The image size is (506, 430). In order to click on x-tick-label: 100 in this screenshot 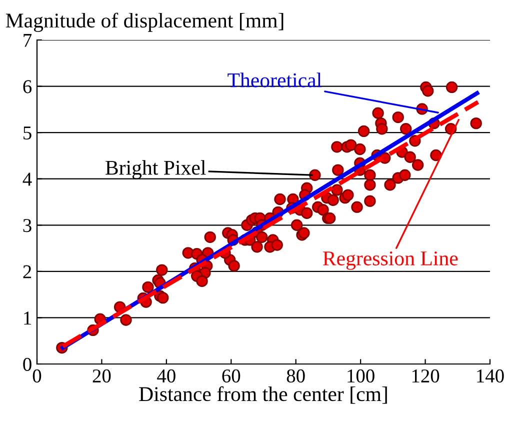, I will do `click(361, 376)`.